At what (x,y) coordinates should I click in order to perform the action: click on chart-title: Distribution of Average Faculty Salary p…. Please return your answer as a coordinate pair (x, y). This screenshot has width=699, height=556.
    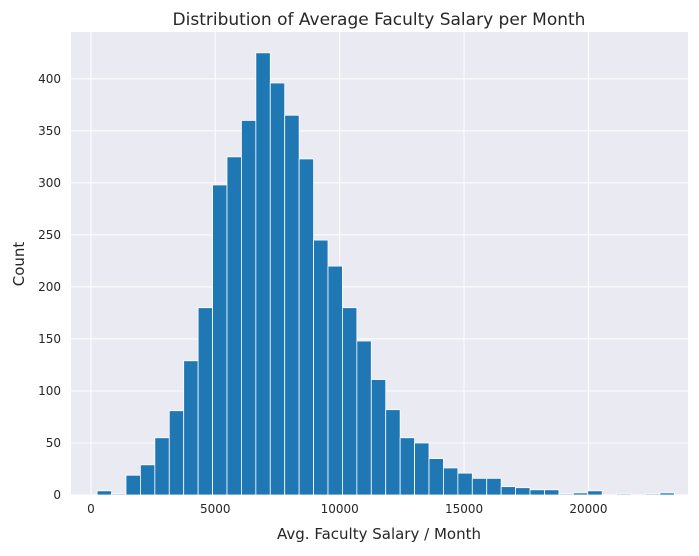
    Looking at the image, I should click on (379, 20).